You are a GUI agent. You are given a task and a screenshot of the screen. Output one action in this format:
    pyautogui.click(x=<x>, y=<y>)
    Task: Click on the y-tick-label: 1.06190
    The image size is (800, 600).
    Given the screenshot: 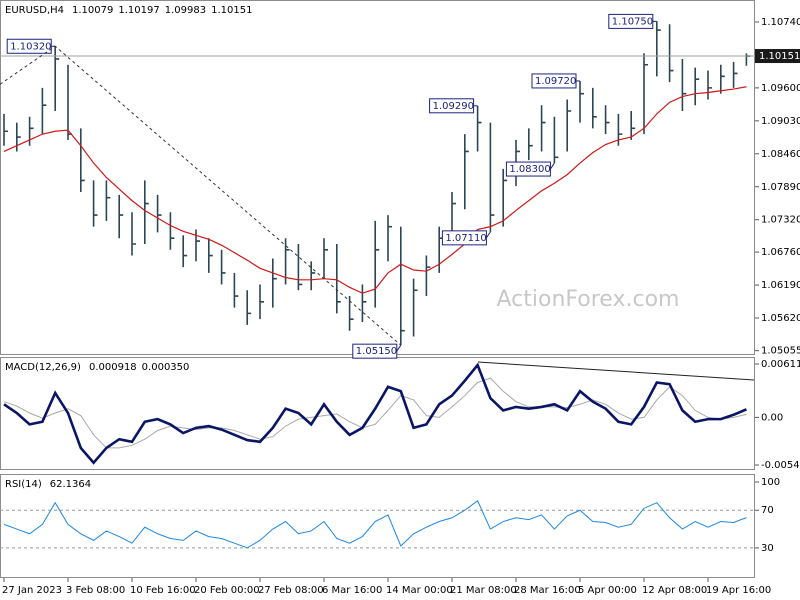 What is the action you would take?
    pyautogui.click(x=780, y=285)
    